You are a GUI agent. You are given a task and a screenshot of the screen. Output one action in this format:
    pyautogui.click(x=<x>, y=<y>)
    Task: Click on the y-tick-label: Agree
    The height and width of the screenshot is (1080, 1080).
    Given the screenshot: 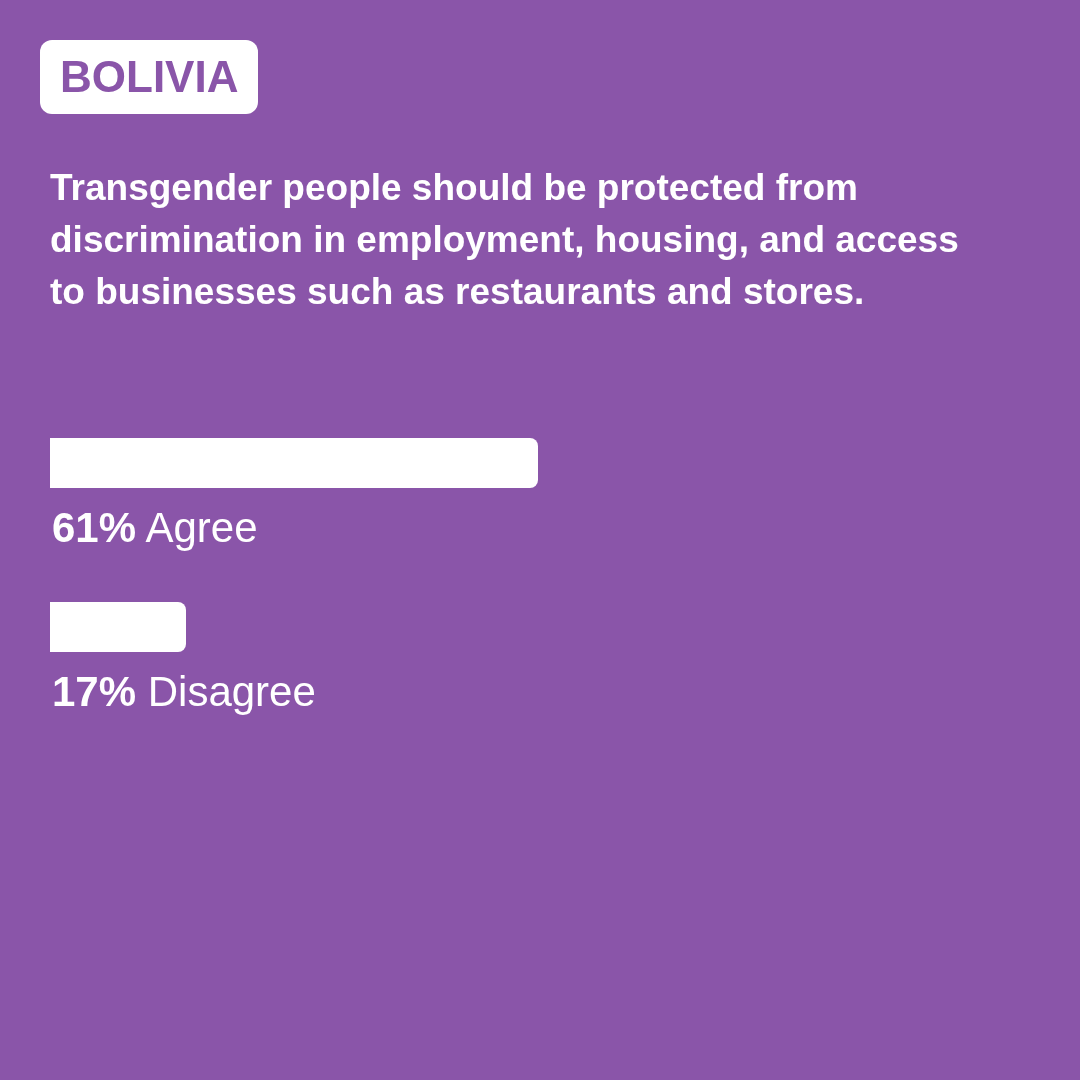 What is the action you would take?
    pyautogui.click(x=201, y=527)
    